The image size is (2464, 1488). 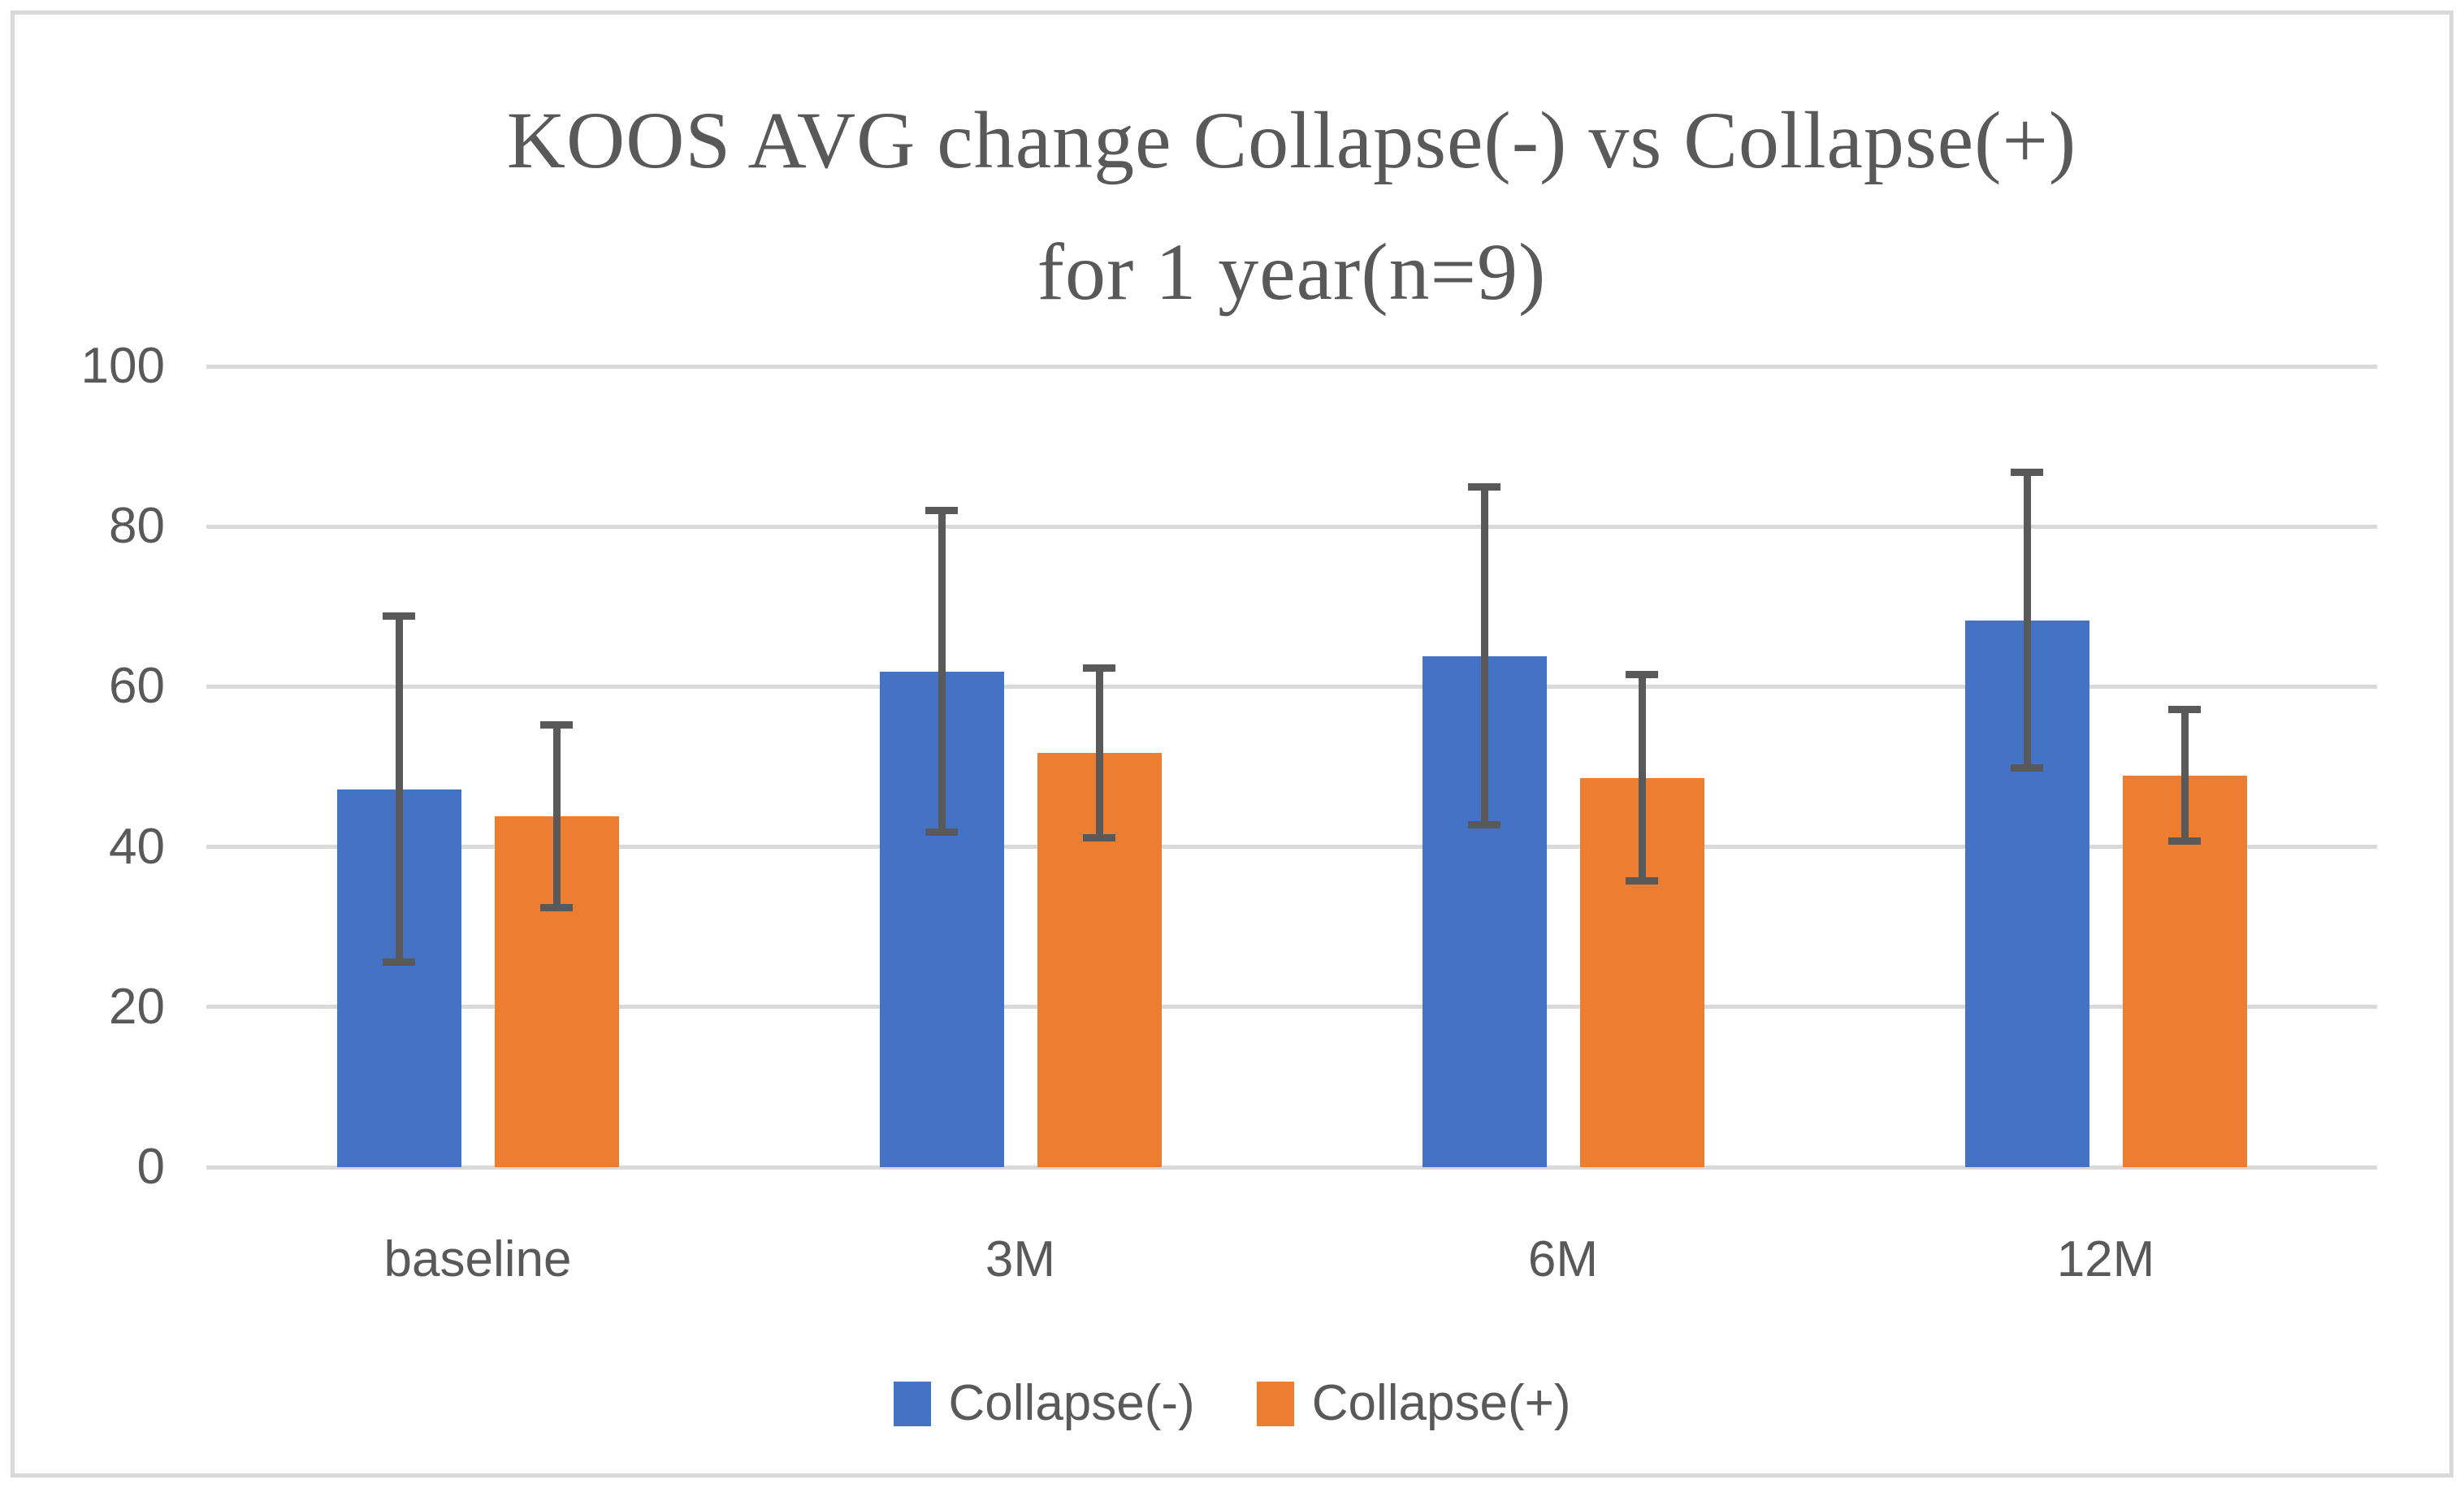 What do you see at coordinates (2184, 775) in the screenshot?
I see `errorbar-line-collapse-plus-12M` at bounding box center [2184, 775].